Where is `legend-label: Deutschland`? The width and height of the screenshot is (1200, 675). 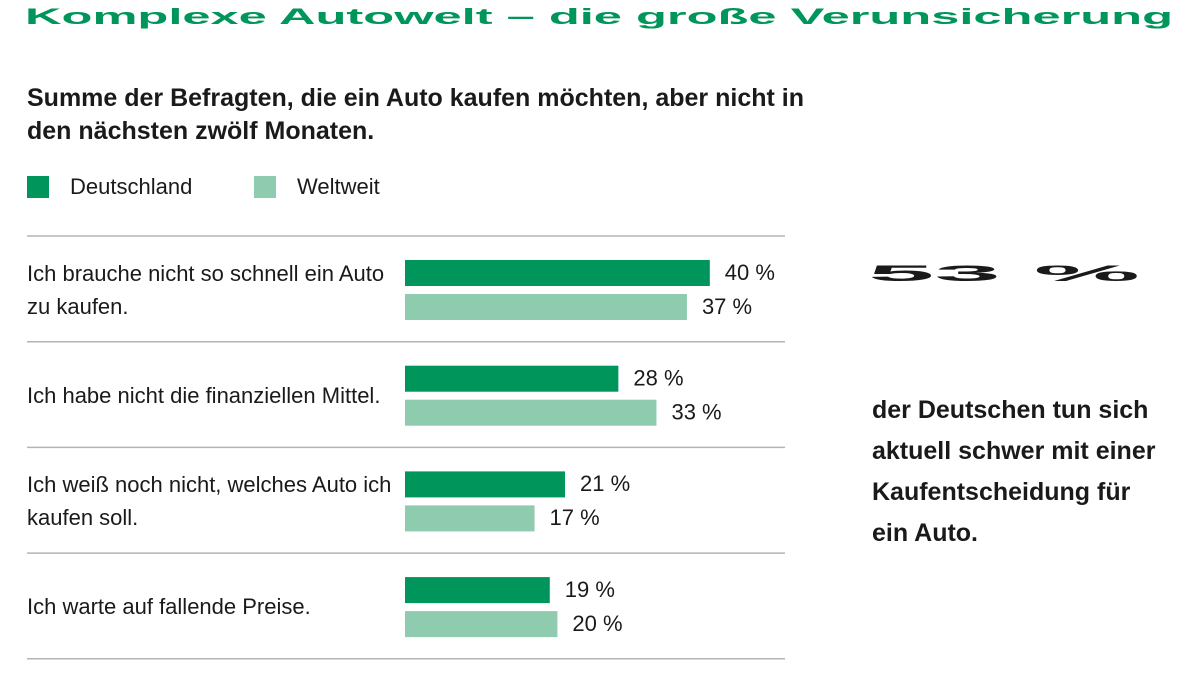 legend-label: Deutschland is located at coordinates (131, 186).